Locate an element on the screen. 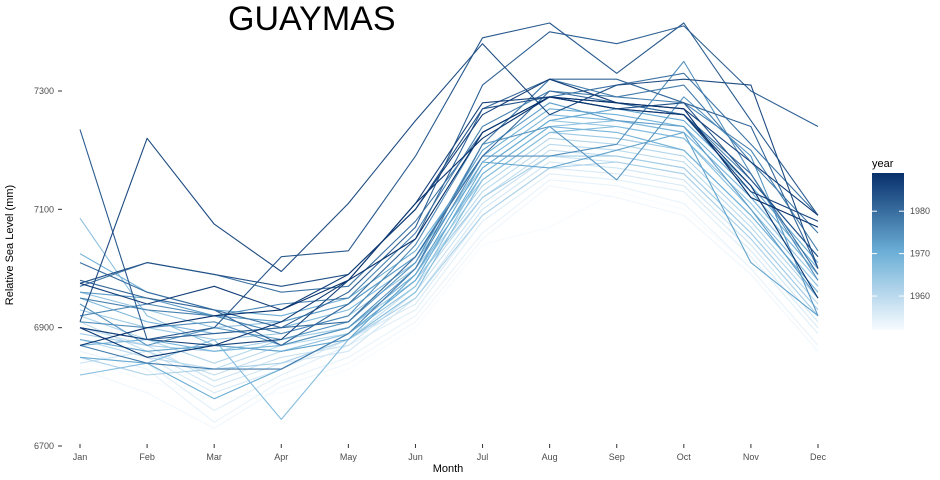 The height and width of the screenshot is (480, 940). legend-tick-label: 1980 is located at coordinates (920, 211).